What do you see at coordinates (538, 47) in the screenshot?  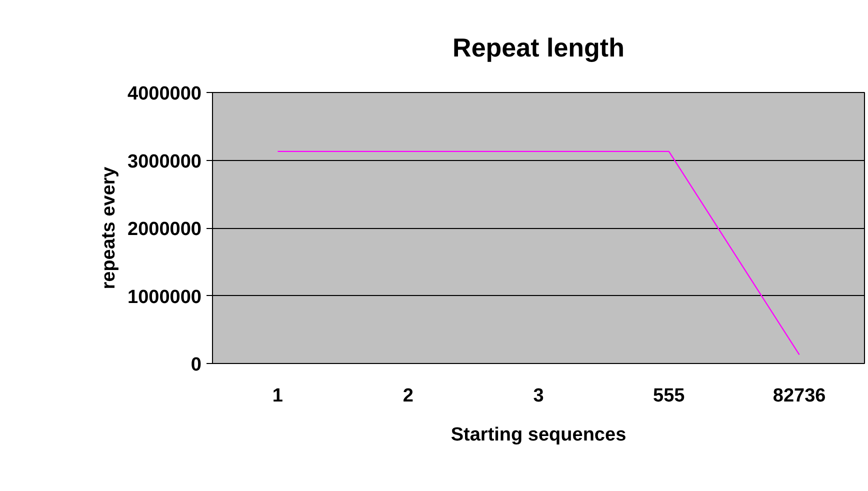 I see `chart-title: Repeat length` at bounding box center [538, 47].